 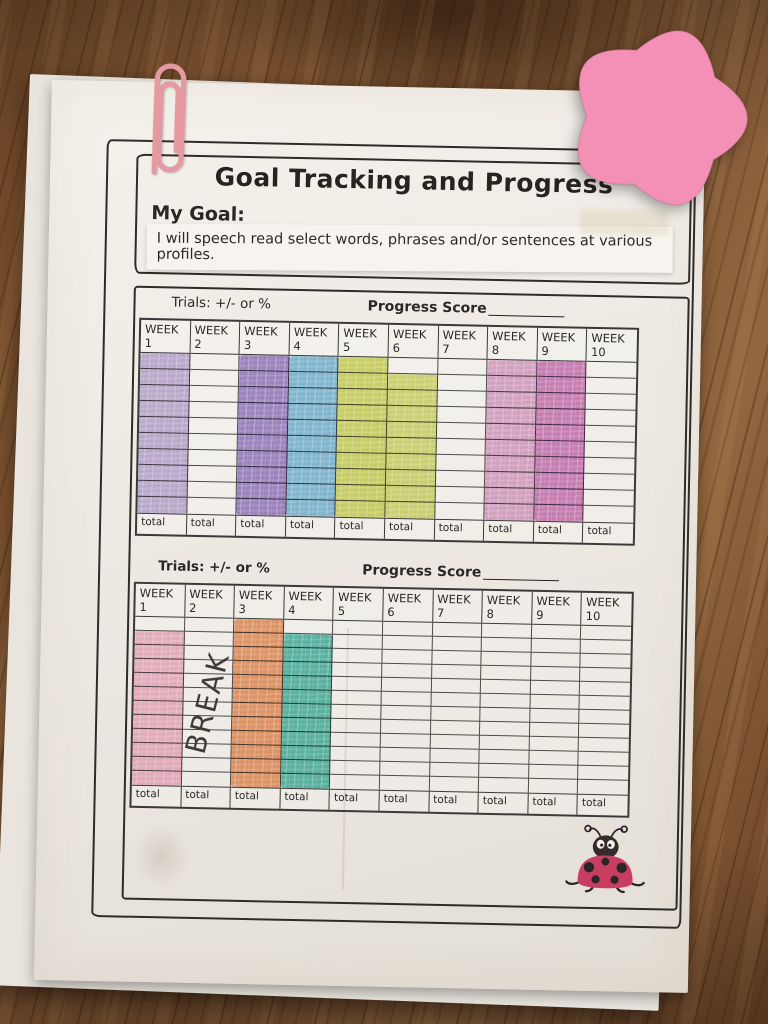 I want to click on week-header-number: 4, so click(x=297, y=346).